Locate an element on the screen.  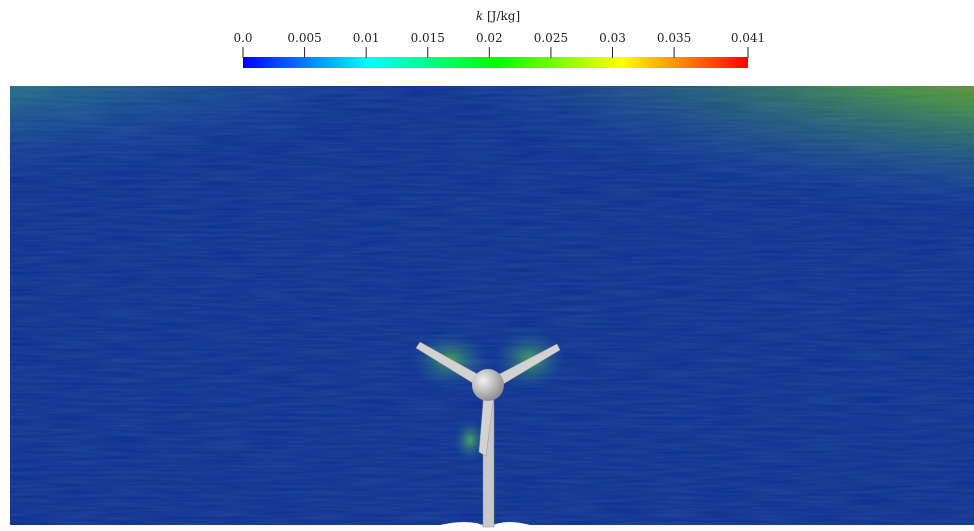
tick-label: 0.02 is located at coordinates (489, 38).